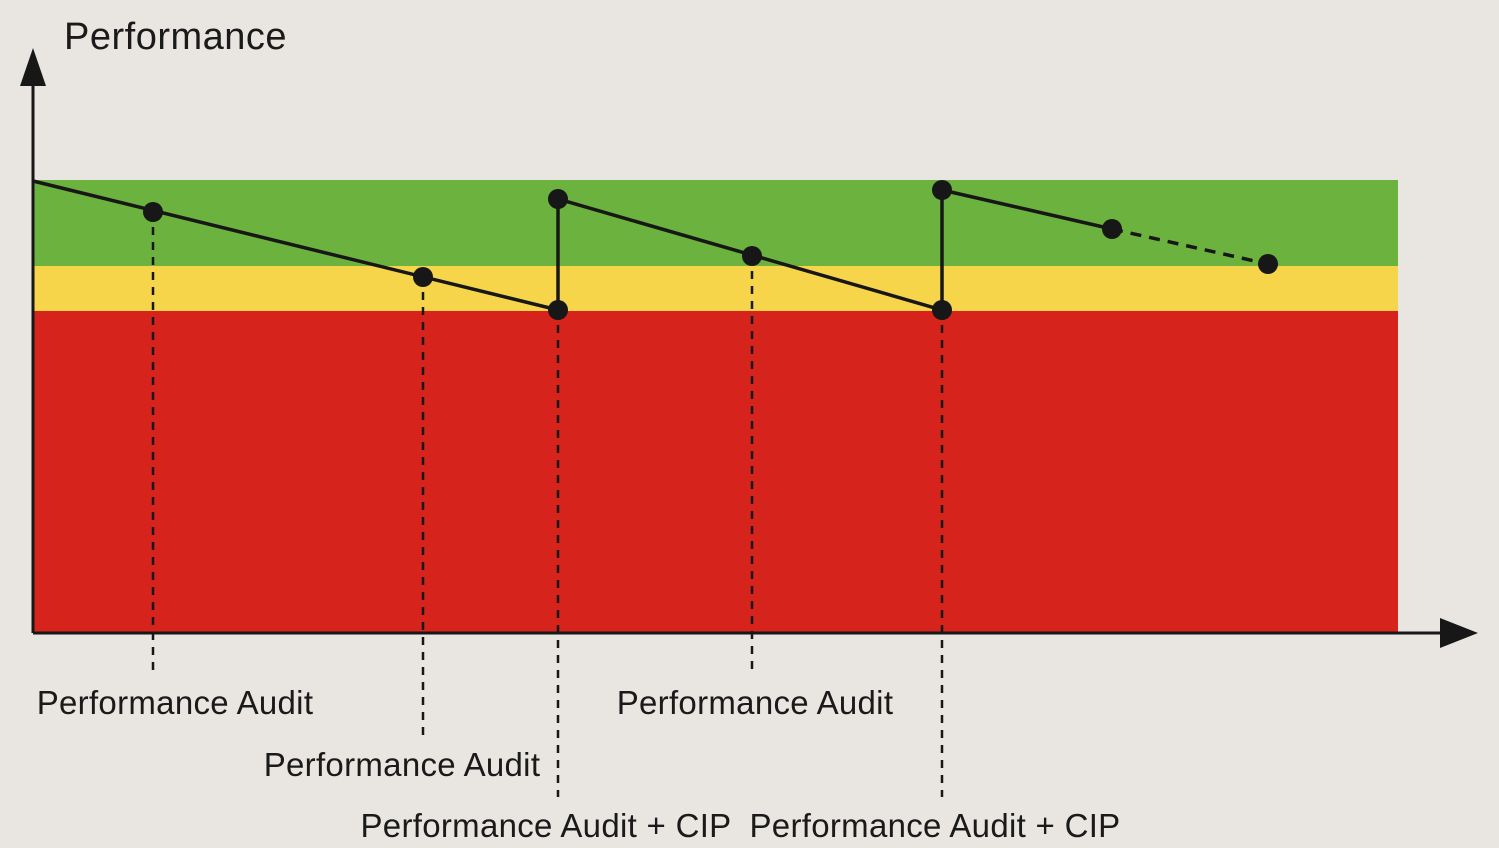 This screenshot has height=848, width=1499. What do you see at coordinates (1190, 246) in the screenshot?
I see `performance-line-projected` at bounding box center [1190, 246].